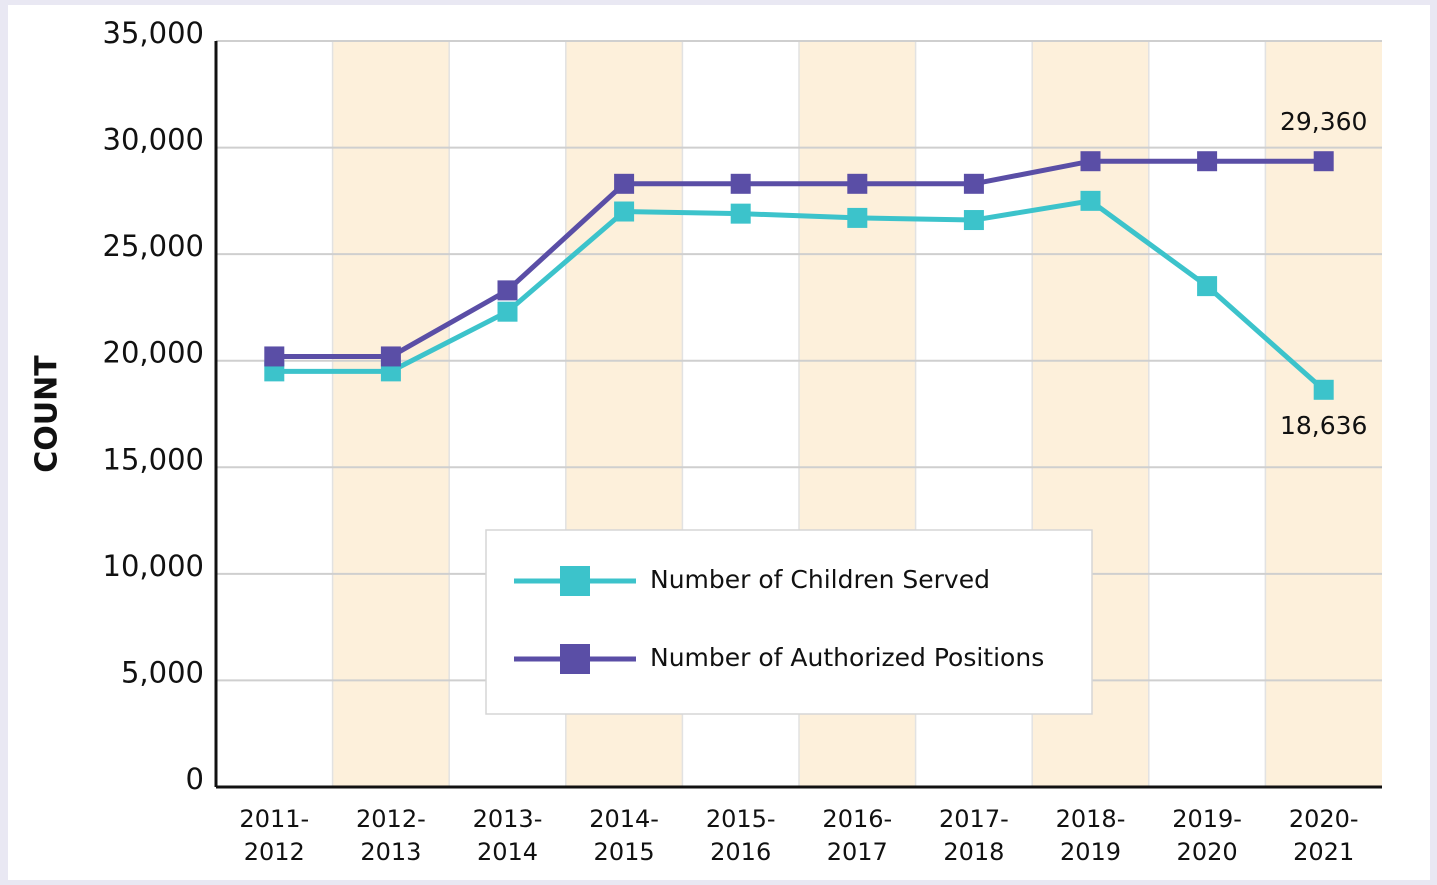 Image resolution: width=1437 pixels, height=885 pixels. Describe the element at coordinates (153, 140) in the screenshot. I see `y-tick-label: 30,000` at that location.